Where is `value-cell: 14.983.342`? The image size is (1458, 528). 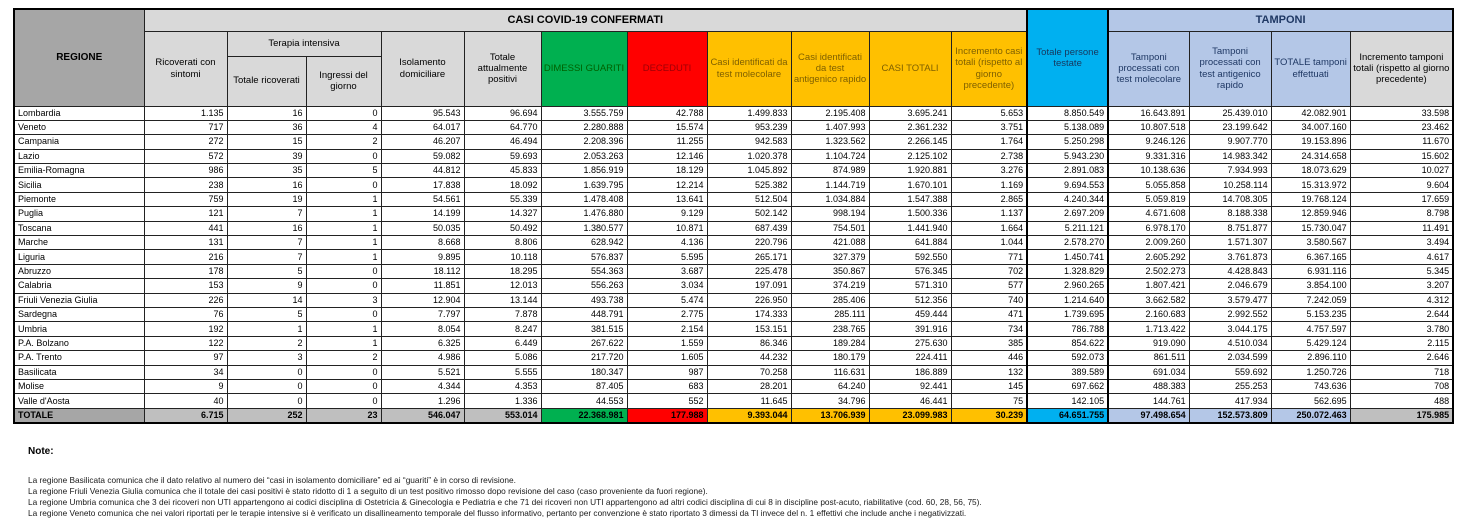 value-cell: 14.983.342 is located at coordinates (1230, 156).